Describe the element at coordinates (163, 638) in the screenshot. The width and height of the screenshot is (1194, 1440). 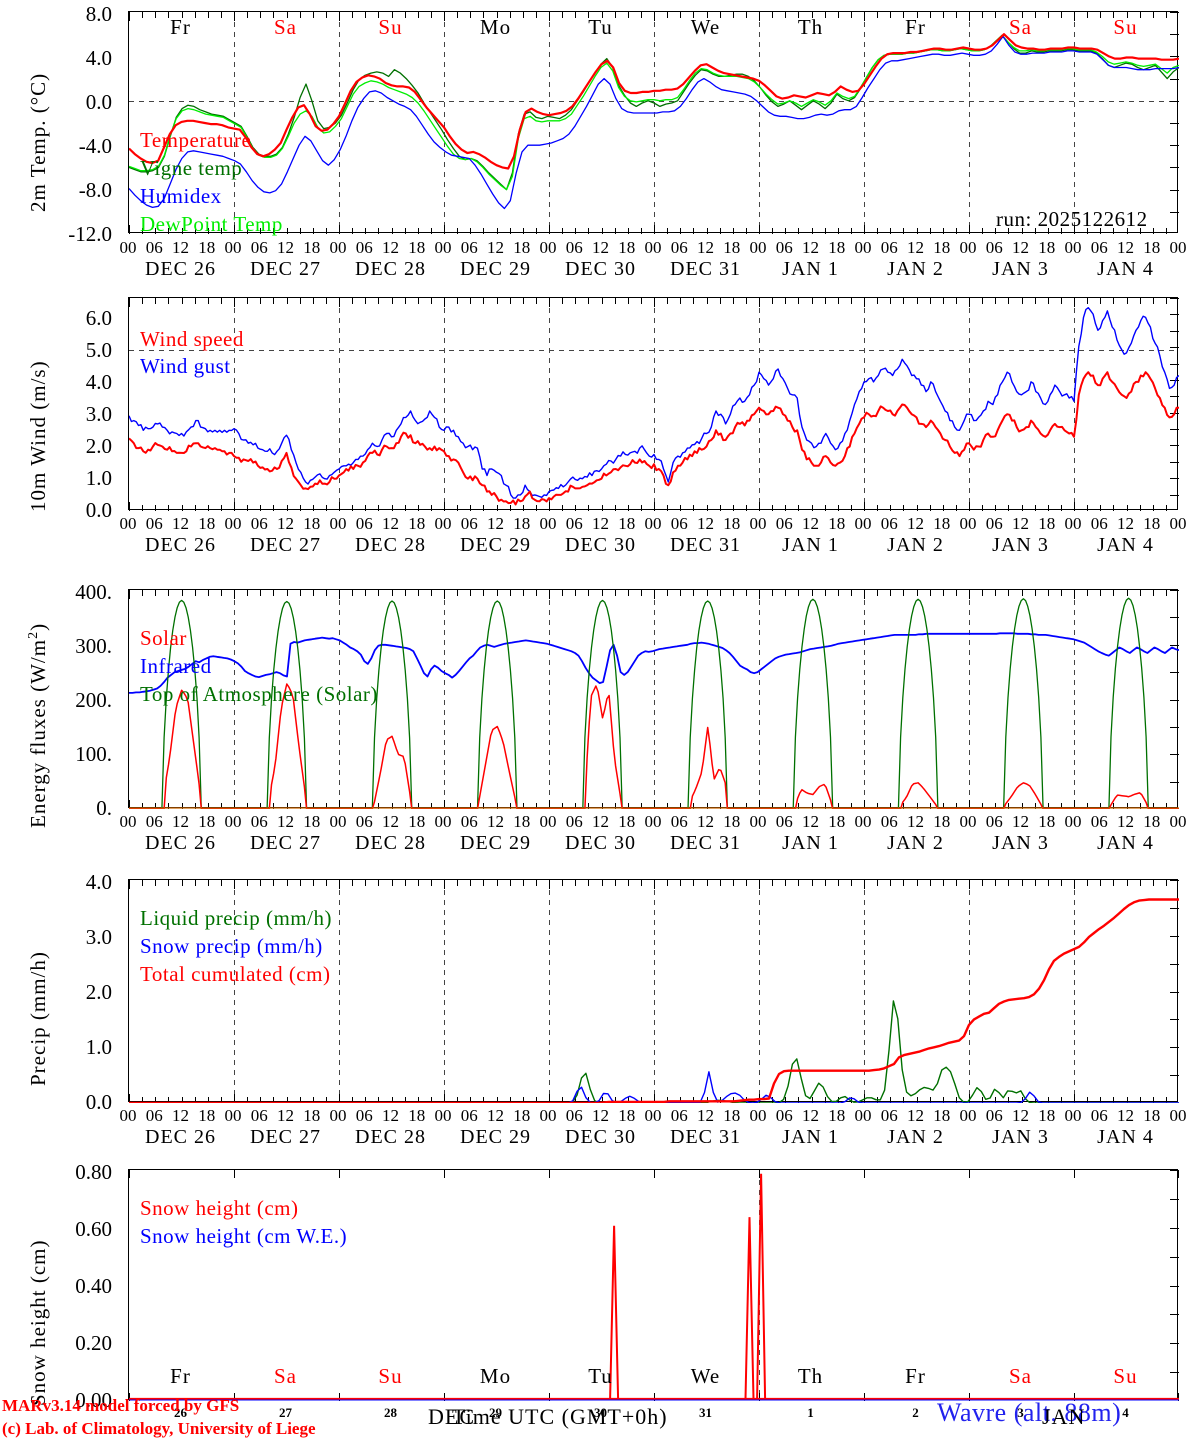
I see `legend-energy-item-0: Solar` at that location.